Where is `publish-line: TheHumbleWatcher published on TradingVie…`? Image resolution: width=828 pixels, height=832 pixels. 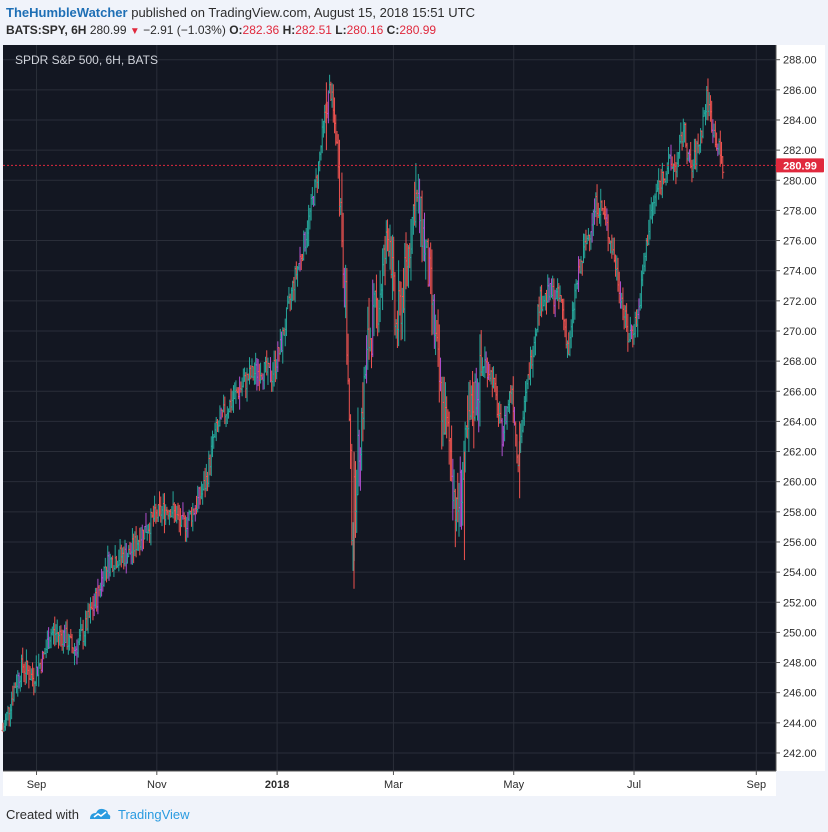 publish-line: TheHumbleWatcher published on TradingVie… is located at coordinates (240, 12).